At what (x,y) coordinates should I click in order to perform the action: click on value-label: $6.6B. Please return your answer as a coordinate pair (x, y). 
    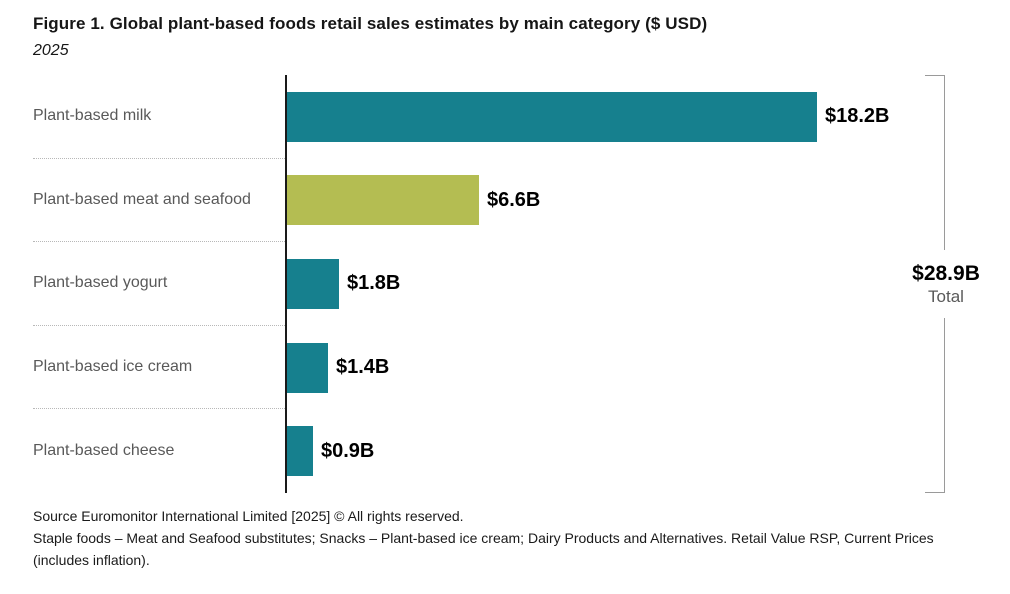
    Looking at the image, I should click on (514, 199).